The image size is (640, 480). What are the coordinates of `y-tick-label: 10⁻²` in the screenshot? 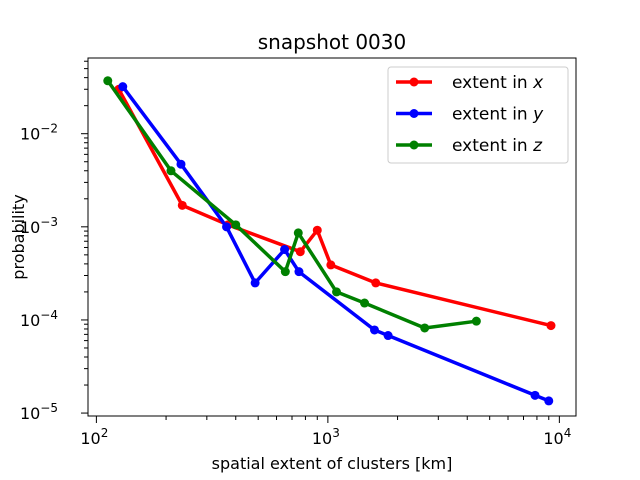 It's located at (39, 133).